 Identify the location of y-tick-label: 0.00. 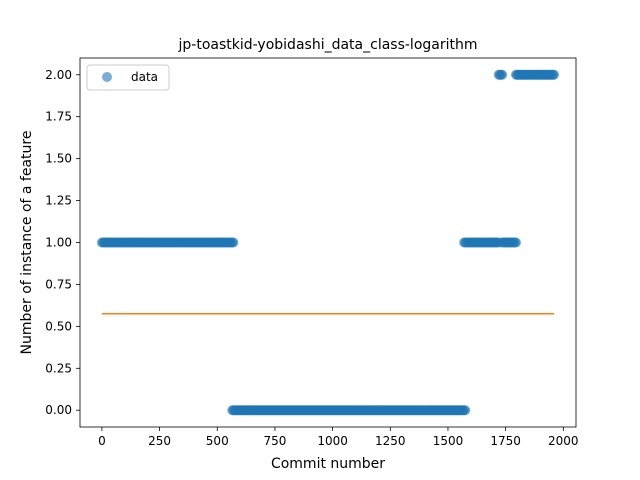
(58, 410).